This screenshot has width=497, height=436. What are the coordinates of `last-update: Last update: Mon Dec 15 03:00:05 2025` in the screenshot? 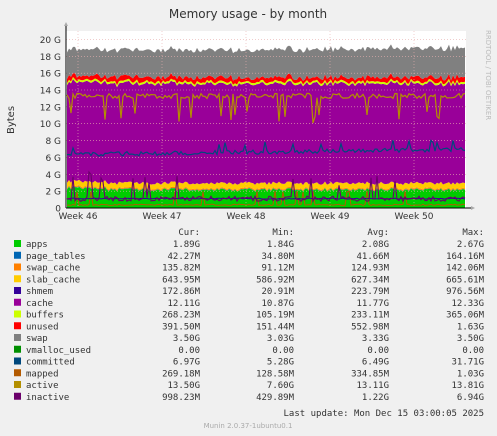 It's located at (384, 414).